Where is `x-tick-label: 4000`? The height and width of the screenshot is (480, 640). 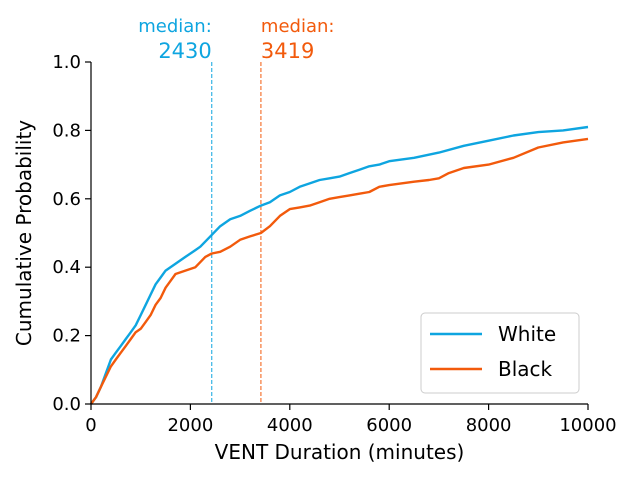 x-tick-label: 4000 is located at coordinates (290, 425).